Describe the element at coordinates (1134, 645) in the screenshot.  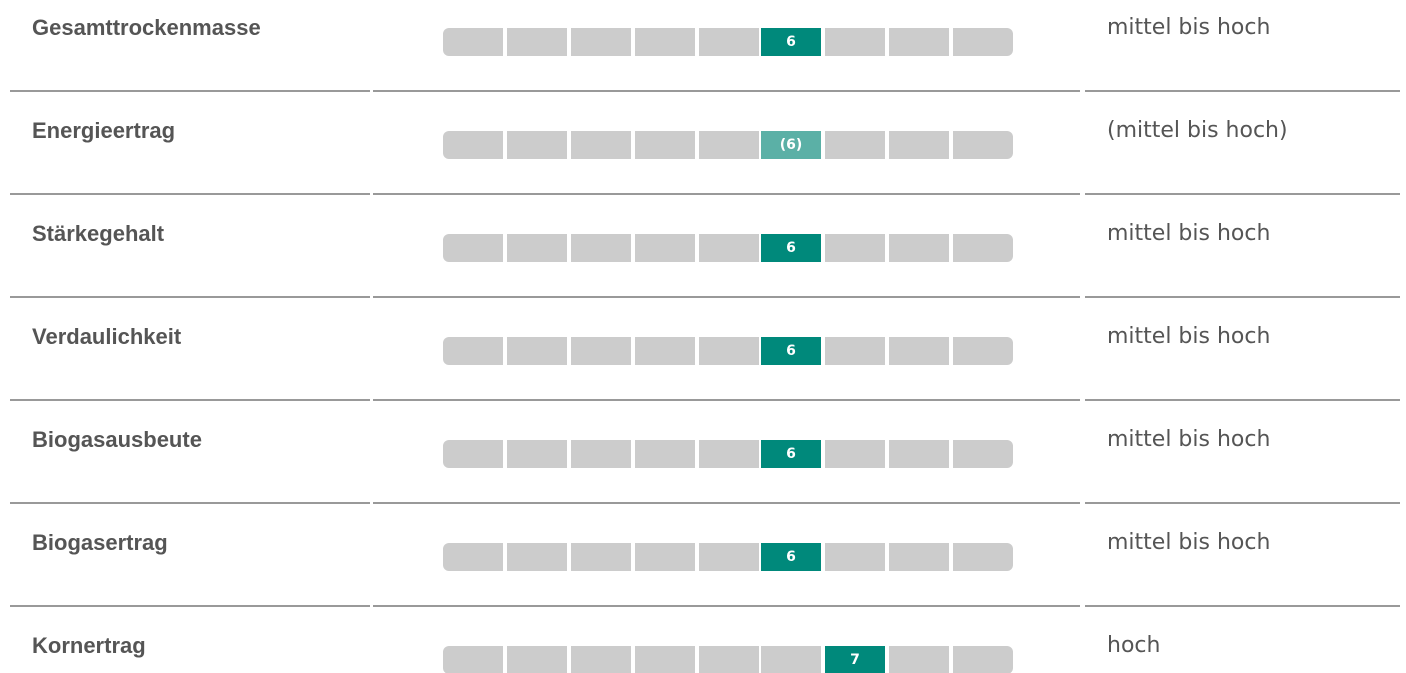
I see `row-description: hoch` at that location.